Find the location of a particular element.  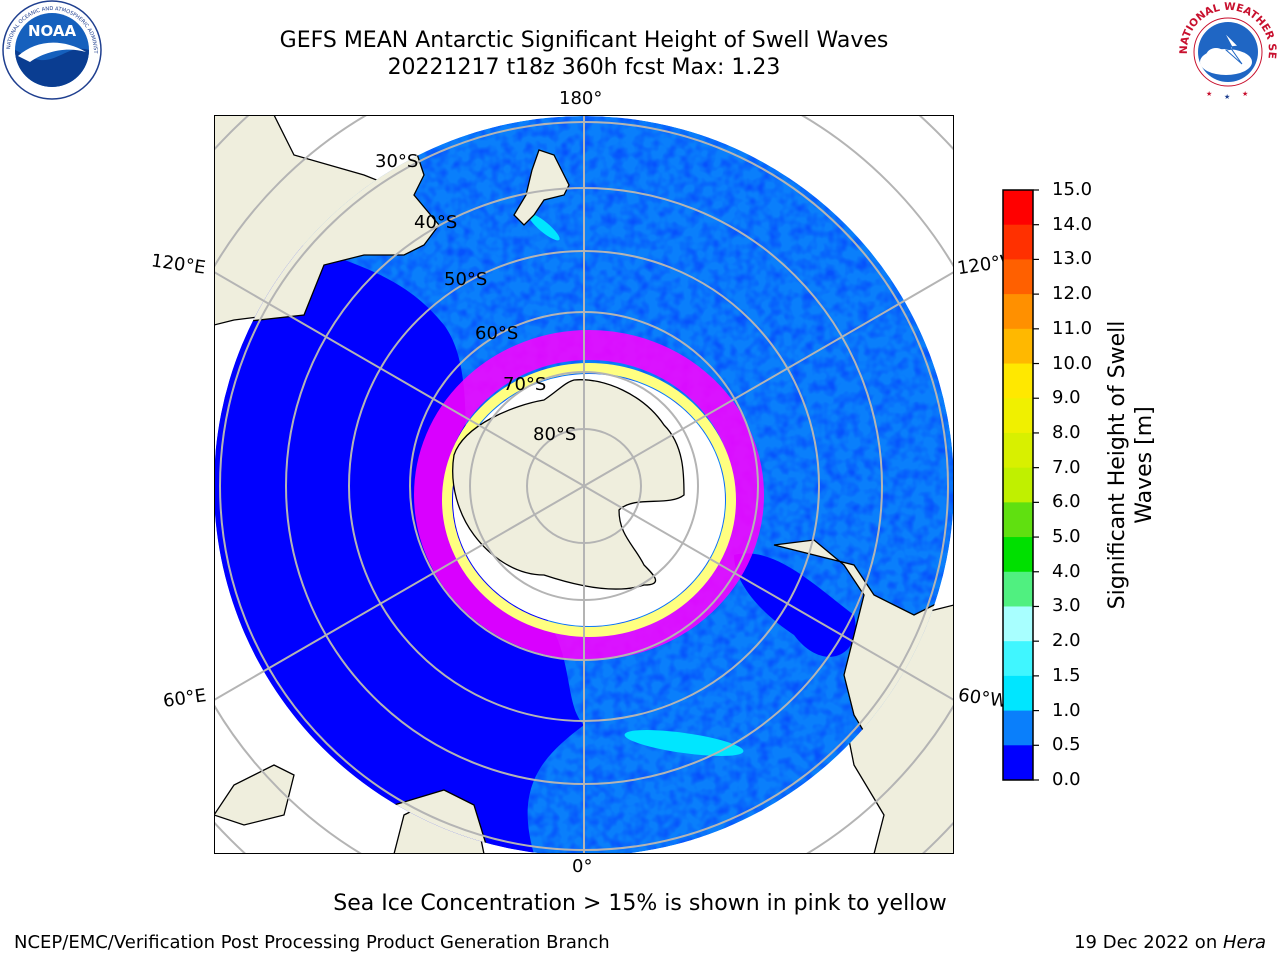

lat-label-50S: 50°S is located at coordinates (466, 279).